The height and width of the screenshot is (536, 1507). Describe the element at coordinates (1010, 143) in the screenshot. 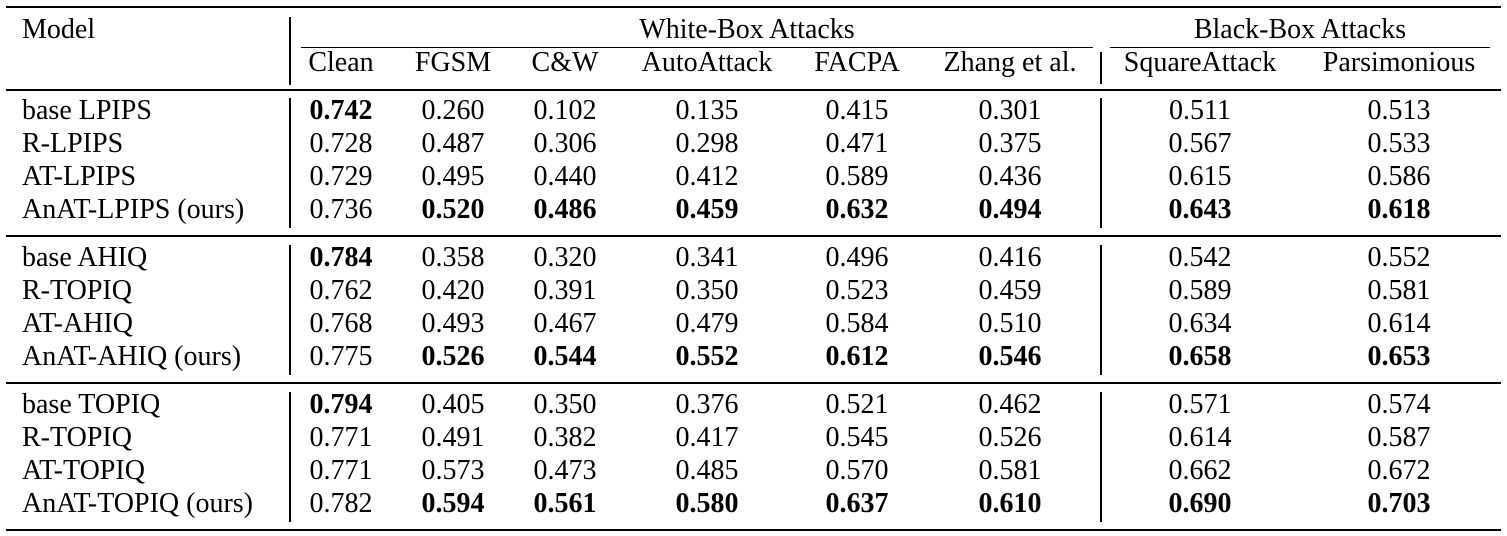

I see `score-cell: 0.375` at that location.